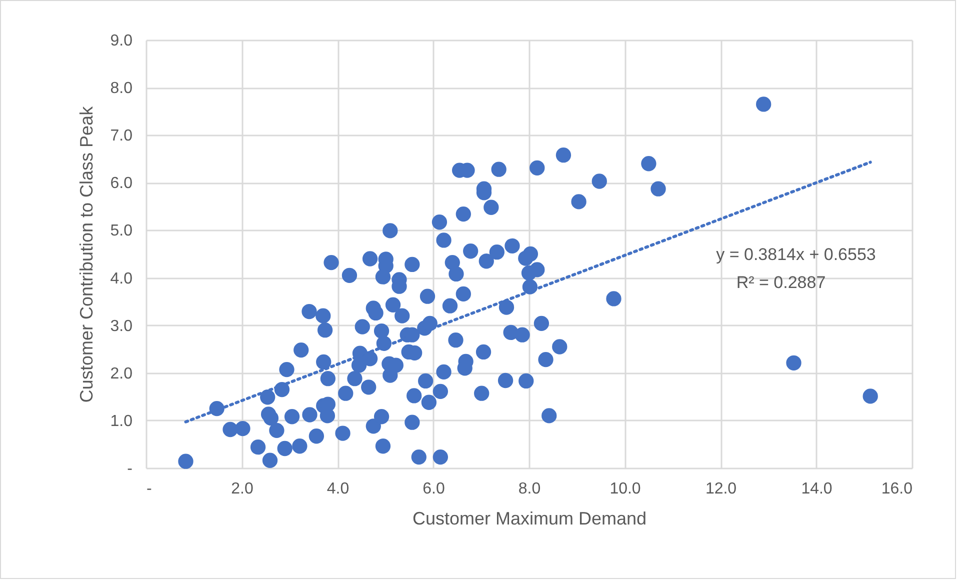 The width and height of the screenshot is (958, 581). What do you see at coordinates (121, 41) in the screenshot?
I see `y-tick-label: 9.0` at bounding box center [121, 41].